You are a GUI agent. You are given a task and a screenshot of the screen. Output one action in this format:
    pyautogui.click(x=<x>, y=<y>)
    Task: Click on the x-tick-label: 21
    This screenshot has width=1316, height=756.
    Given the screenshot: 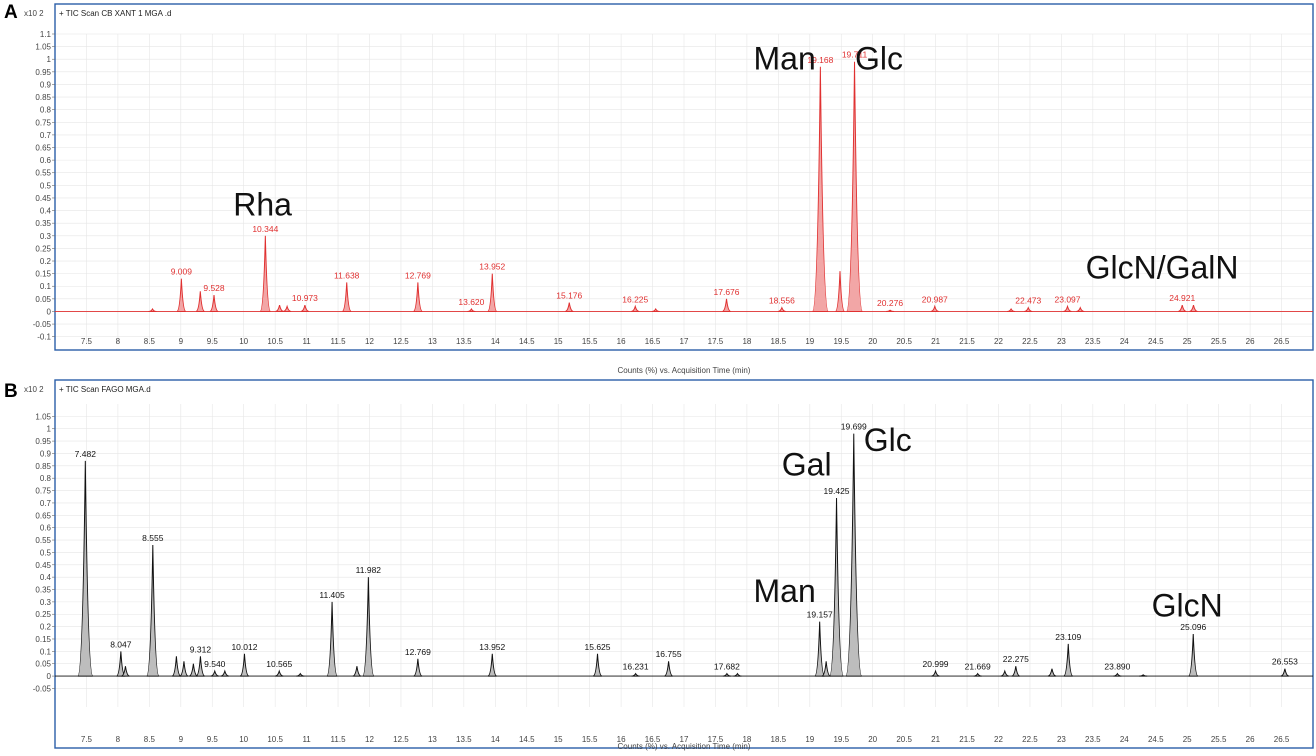 What is the action you would take?
    pyautogui.click(x=935, y=739)
    